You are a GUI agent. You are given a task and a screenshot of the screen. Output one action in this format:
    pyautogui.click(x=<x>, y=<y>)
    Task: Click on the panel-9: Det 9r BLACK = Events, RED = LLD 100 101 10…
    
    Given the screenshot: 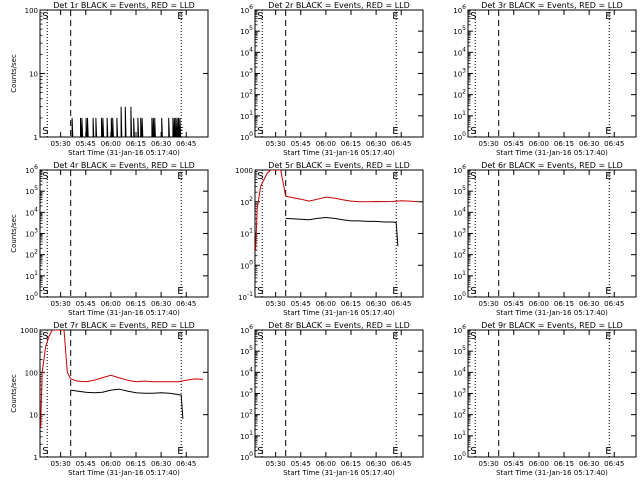 What is the action you would take?
    pyautogui.click(x=545, y=399)
    